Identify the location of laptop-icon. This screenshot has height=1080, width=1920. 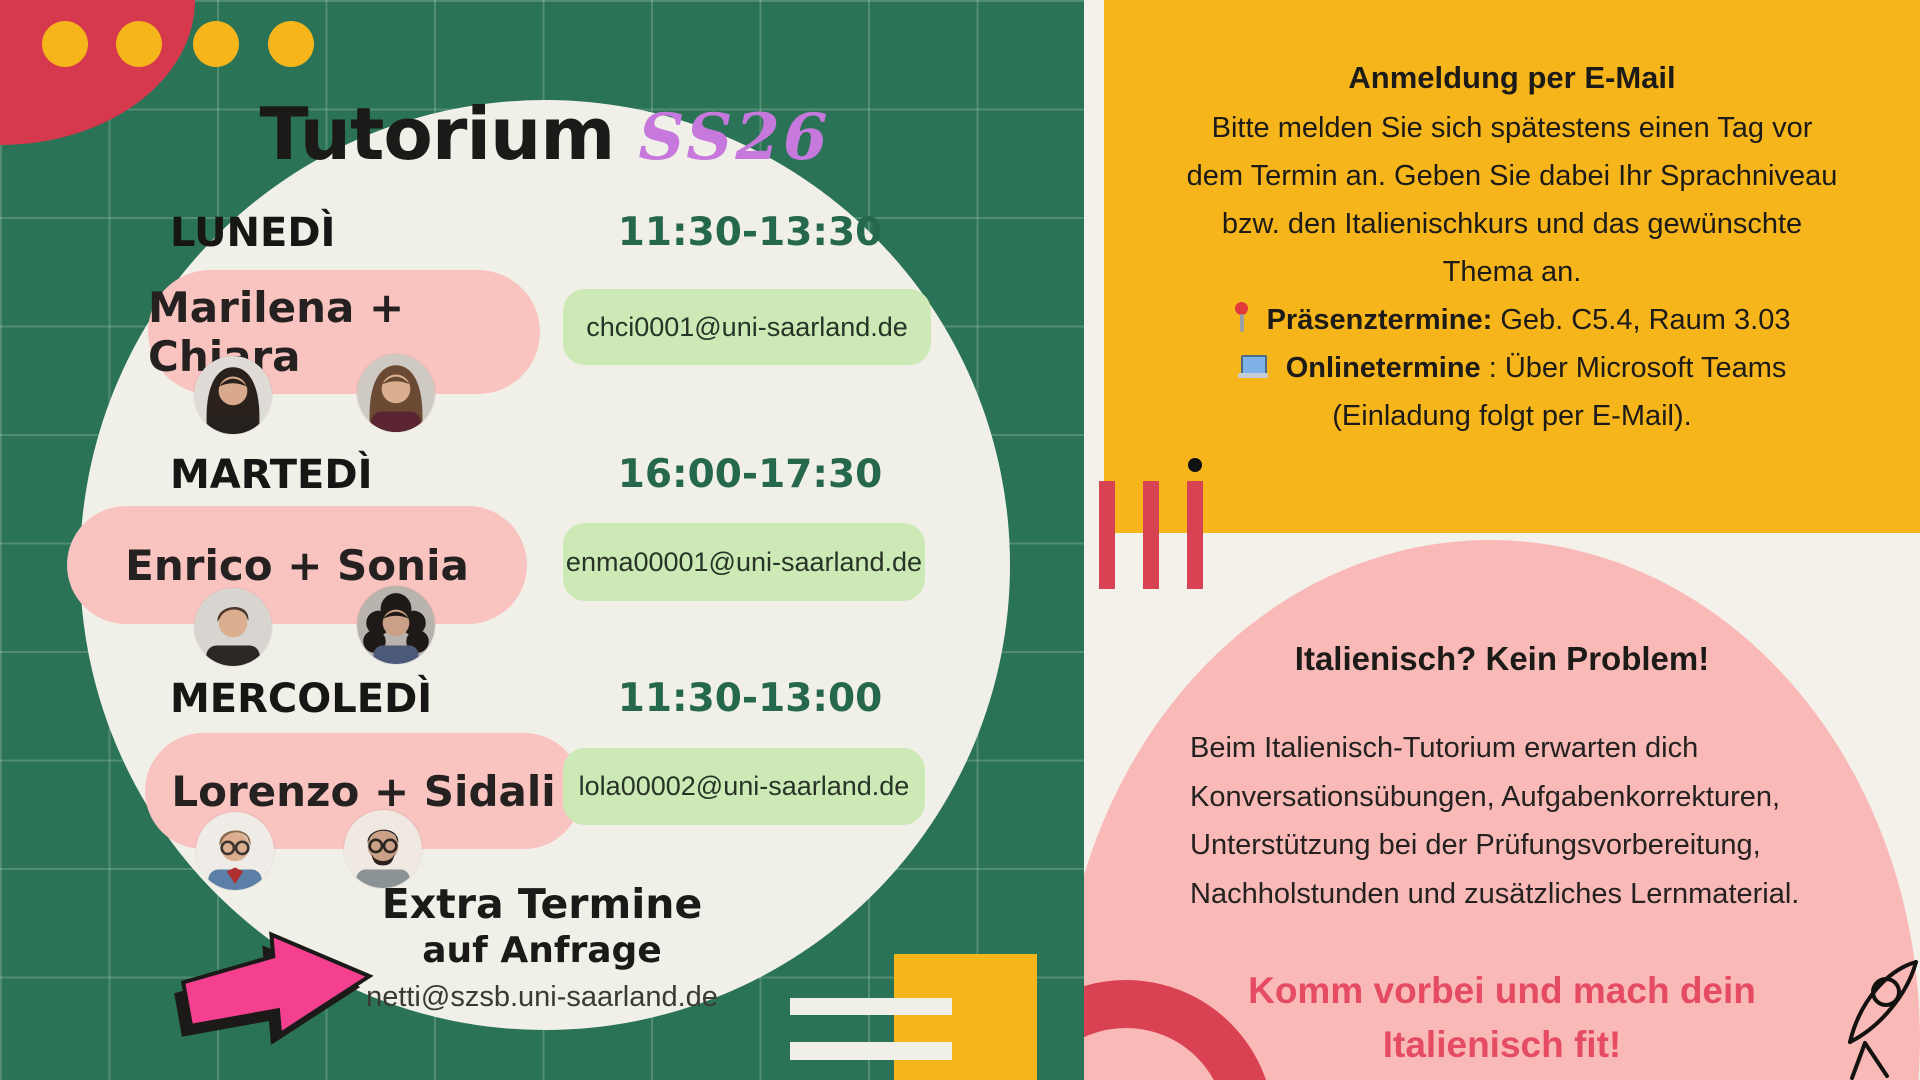
(1252, 367).